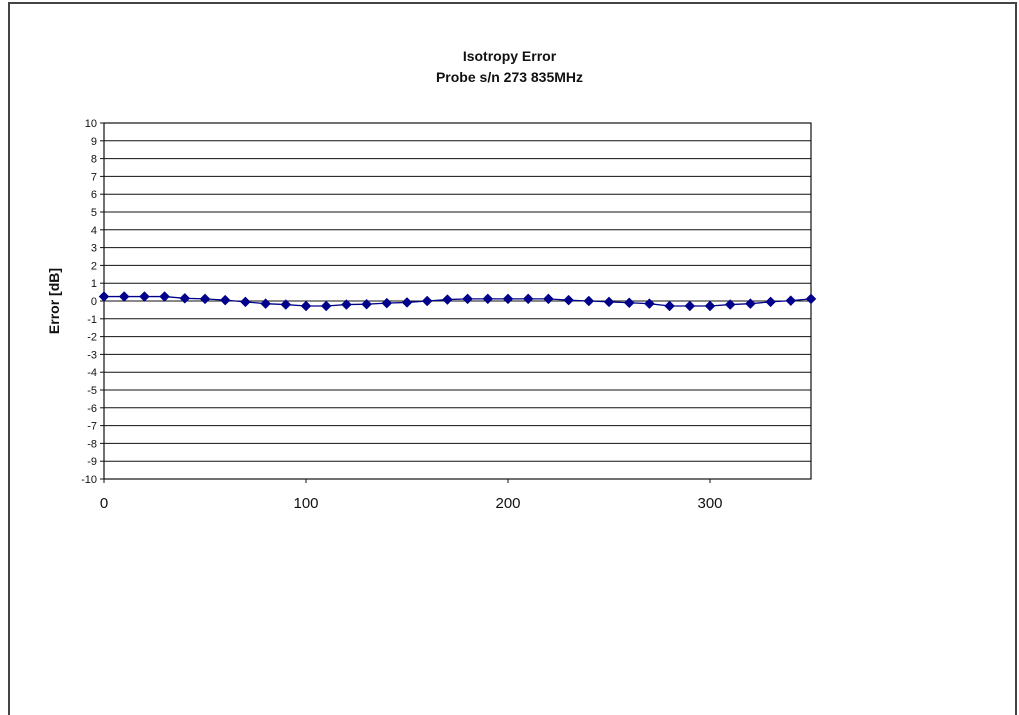 Image resolution: width=1019 pixels, height=715 pixels. What do you see at coordinates (92, 462) in the screenshot?
I see `y-tick-label: -9` at bounding box center [92, 462].